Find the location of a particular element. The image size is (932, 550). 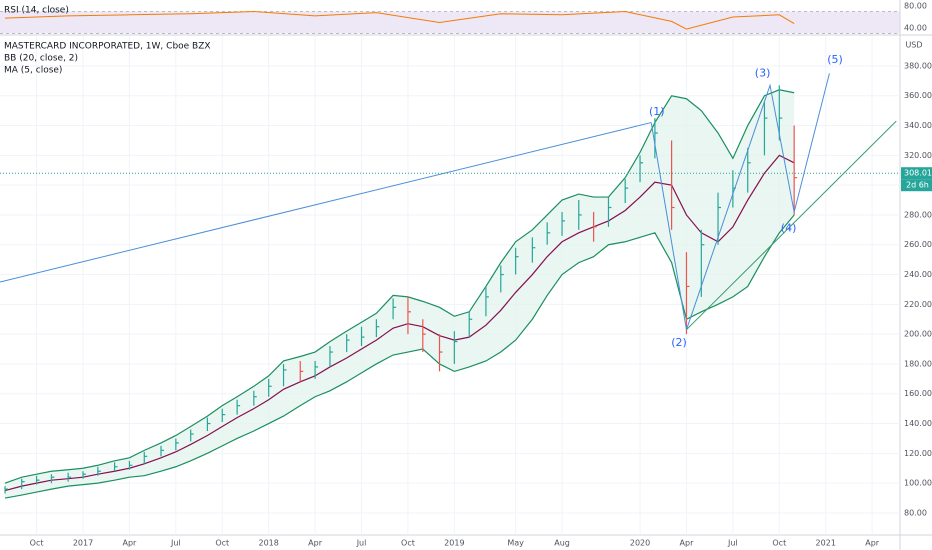

wave-label: (4) is located at coordinates (789, 227).